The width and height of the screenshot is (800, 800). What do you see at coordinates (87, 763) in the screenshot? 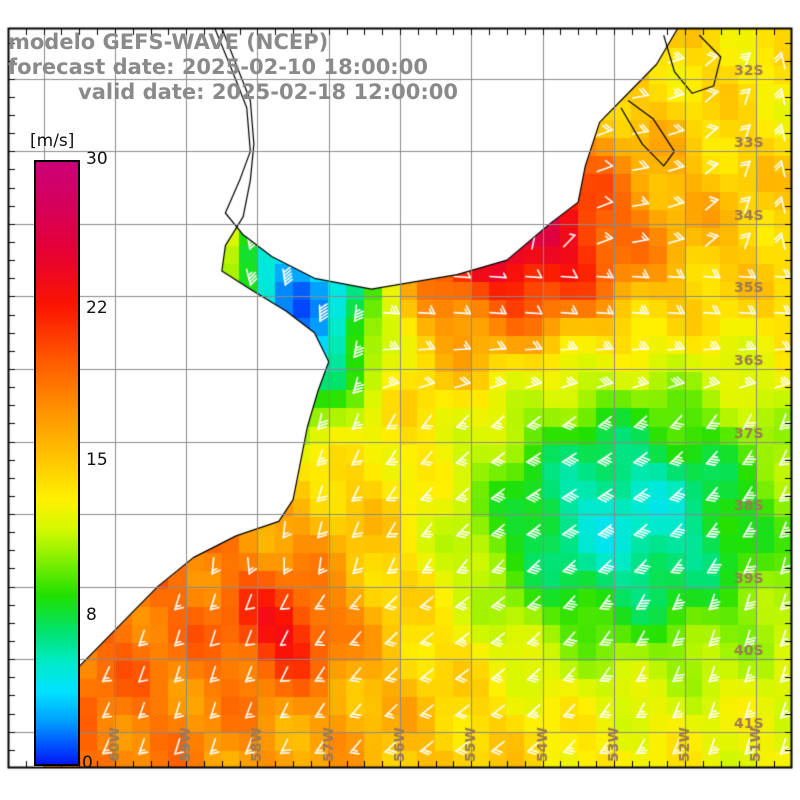
I see `colorbar-tick-0: 0` at bounding box center [87, 763].